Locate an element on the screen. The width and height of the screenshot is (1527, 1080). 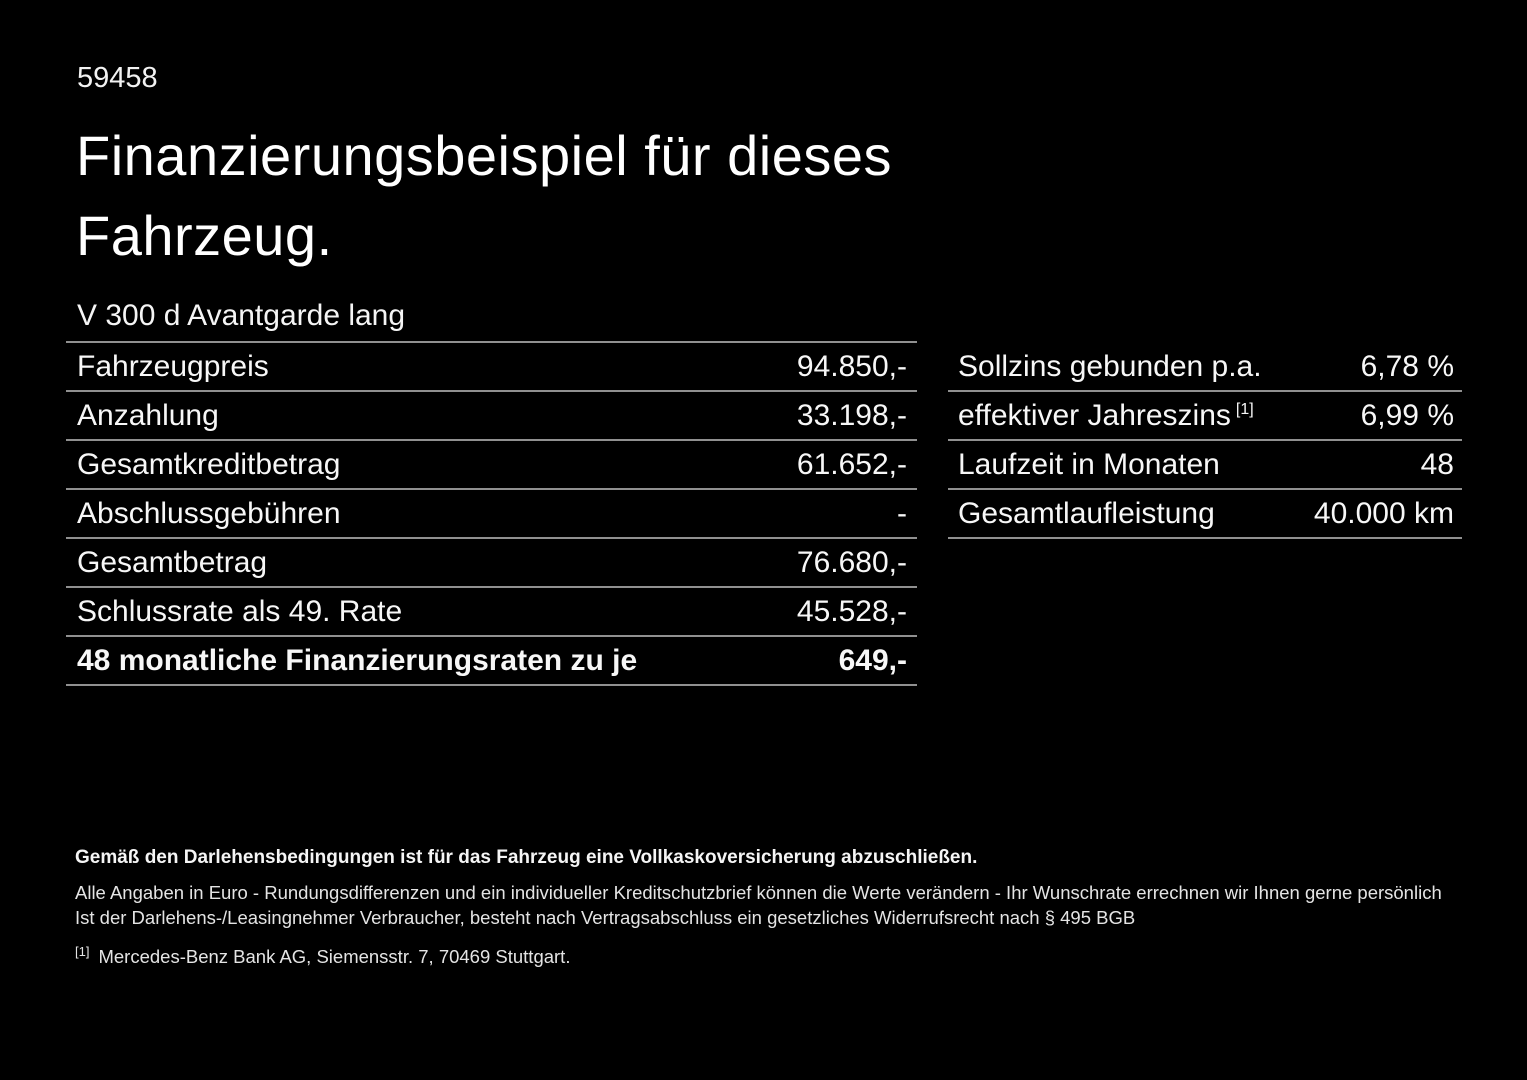
conditions-row-label: Laufzeit in Monaten is located at coordinates (1091, 465).